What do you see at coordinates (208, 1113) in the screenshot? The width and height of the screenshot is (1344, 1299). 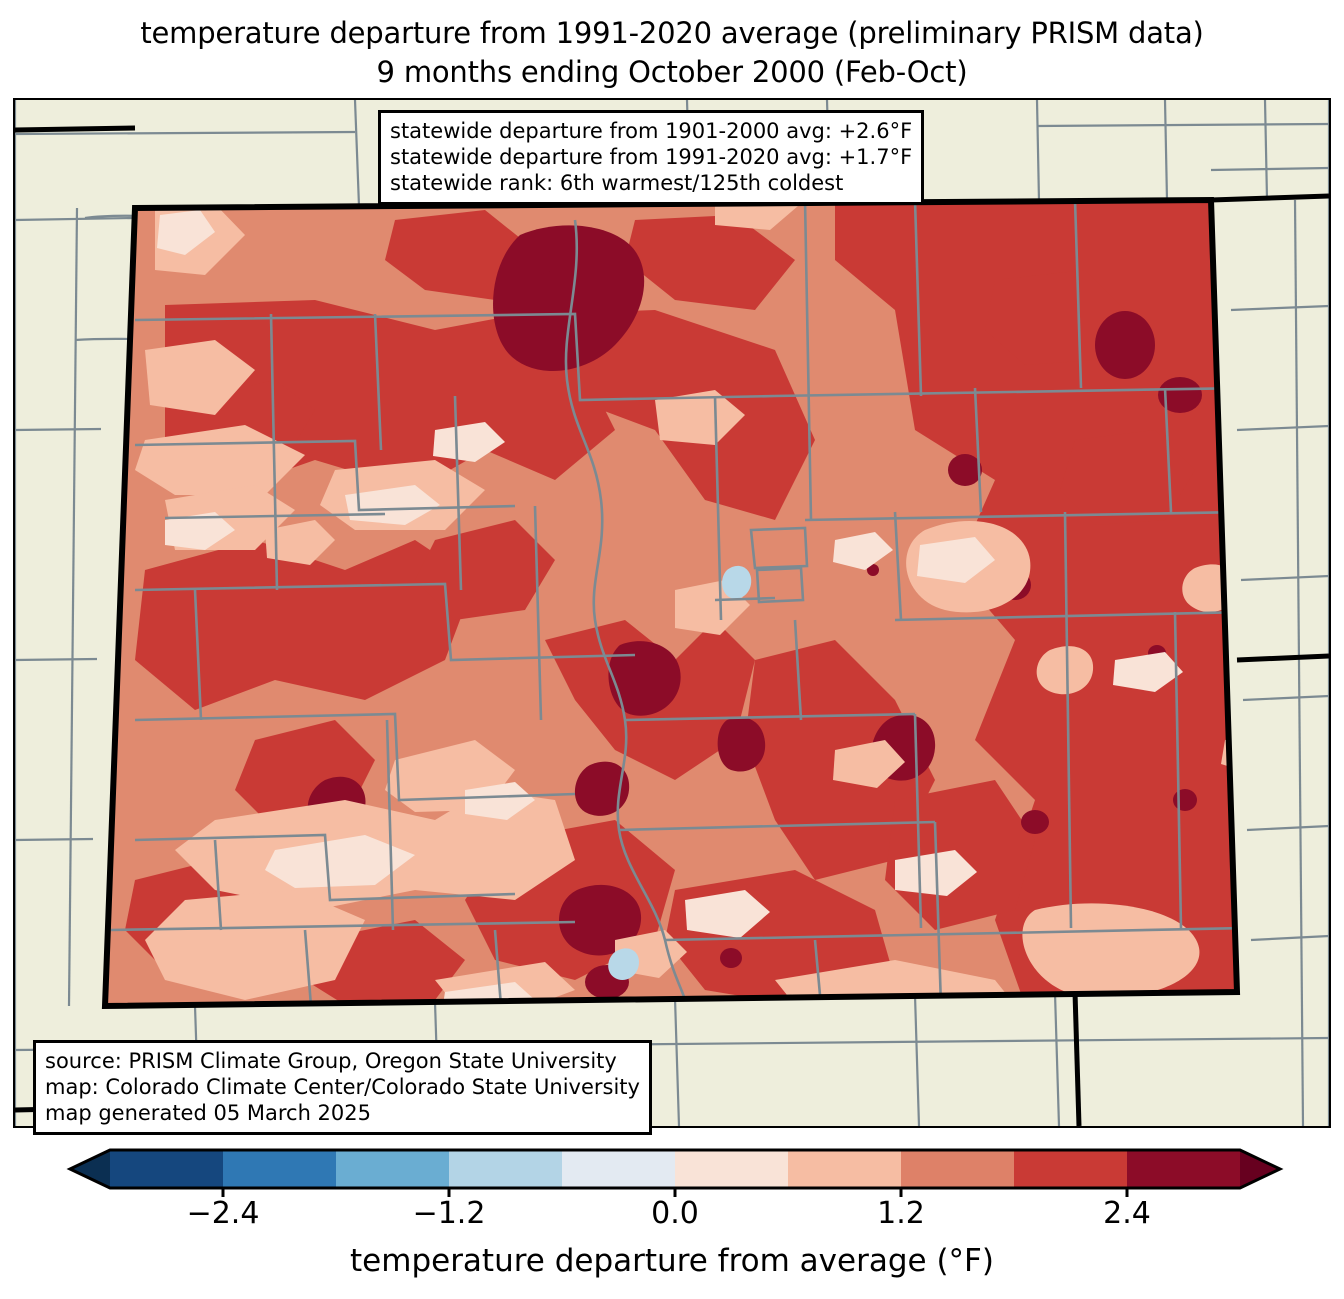 I see `source-line-3: map generated 05 March 2025` at bounding box center [208, 1113].